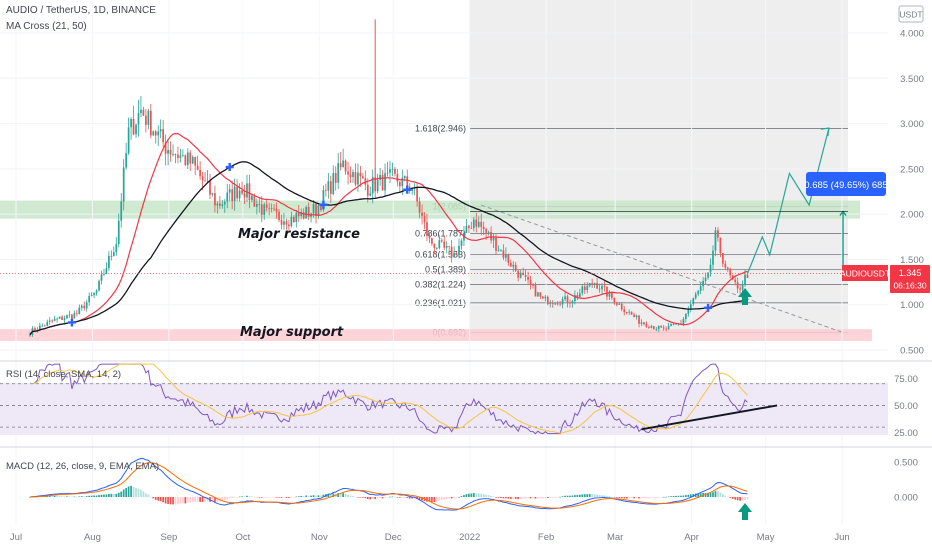 The image size is (932, 550). Describe the element at coordinates (430, 537) in the screenshot. I see `time-axis: Jul Aug Sep Oct Nov Dec 2022 Feb Mar Apr May Jun` at that location.